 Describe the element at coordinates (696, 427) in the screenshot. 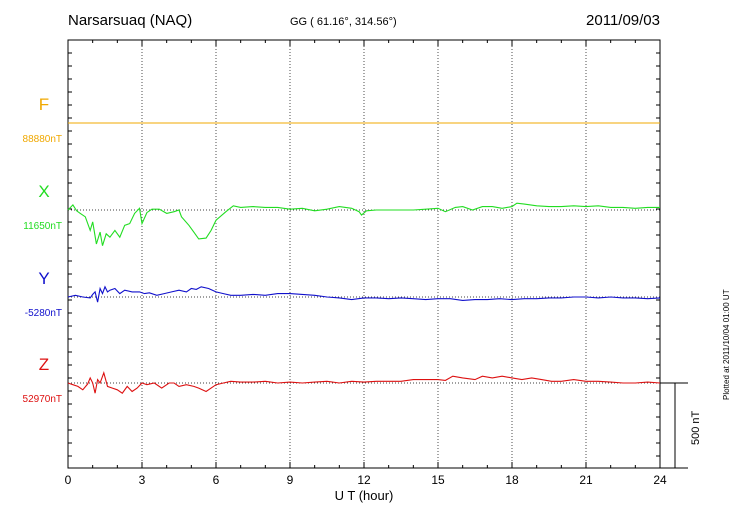

I see `scale-bar-label: 500 nT` at that location.